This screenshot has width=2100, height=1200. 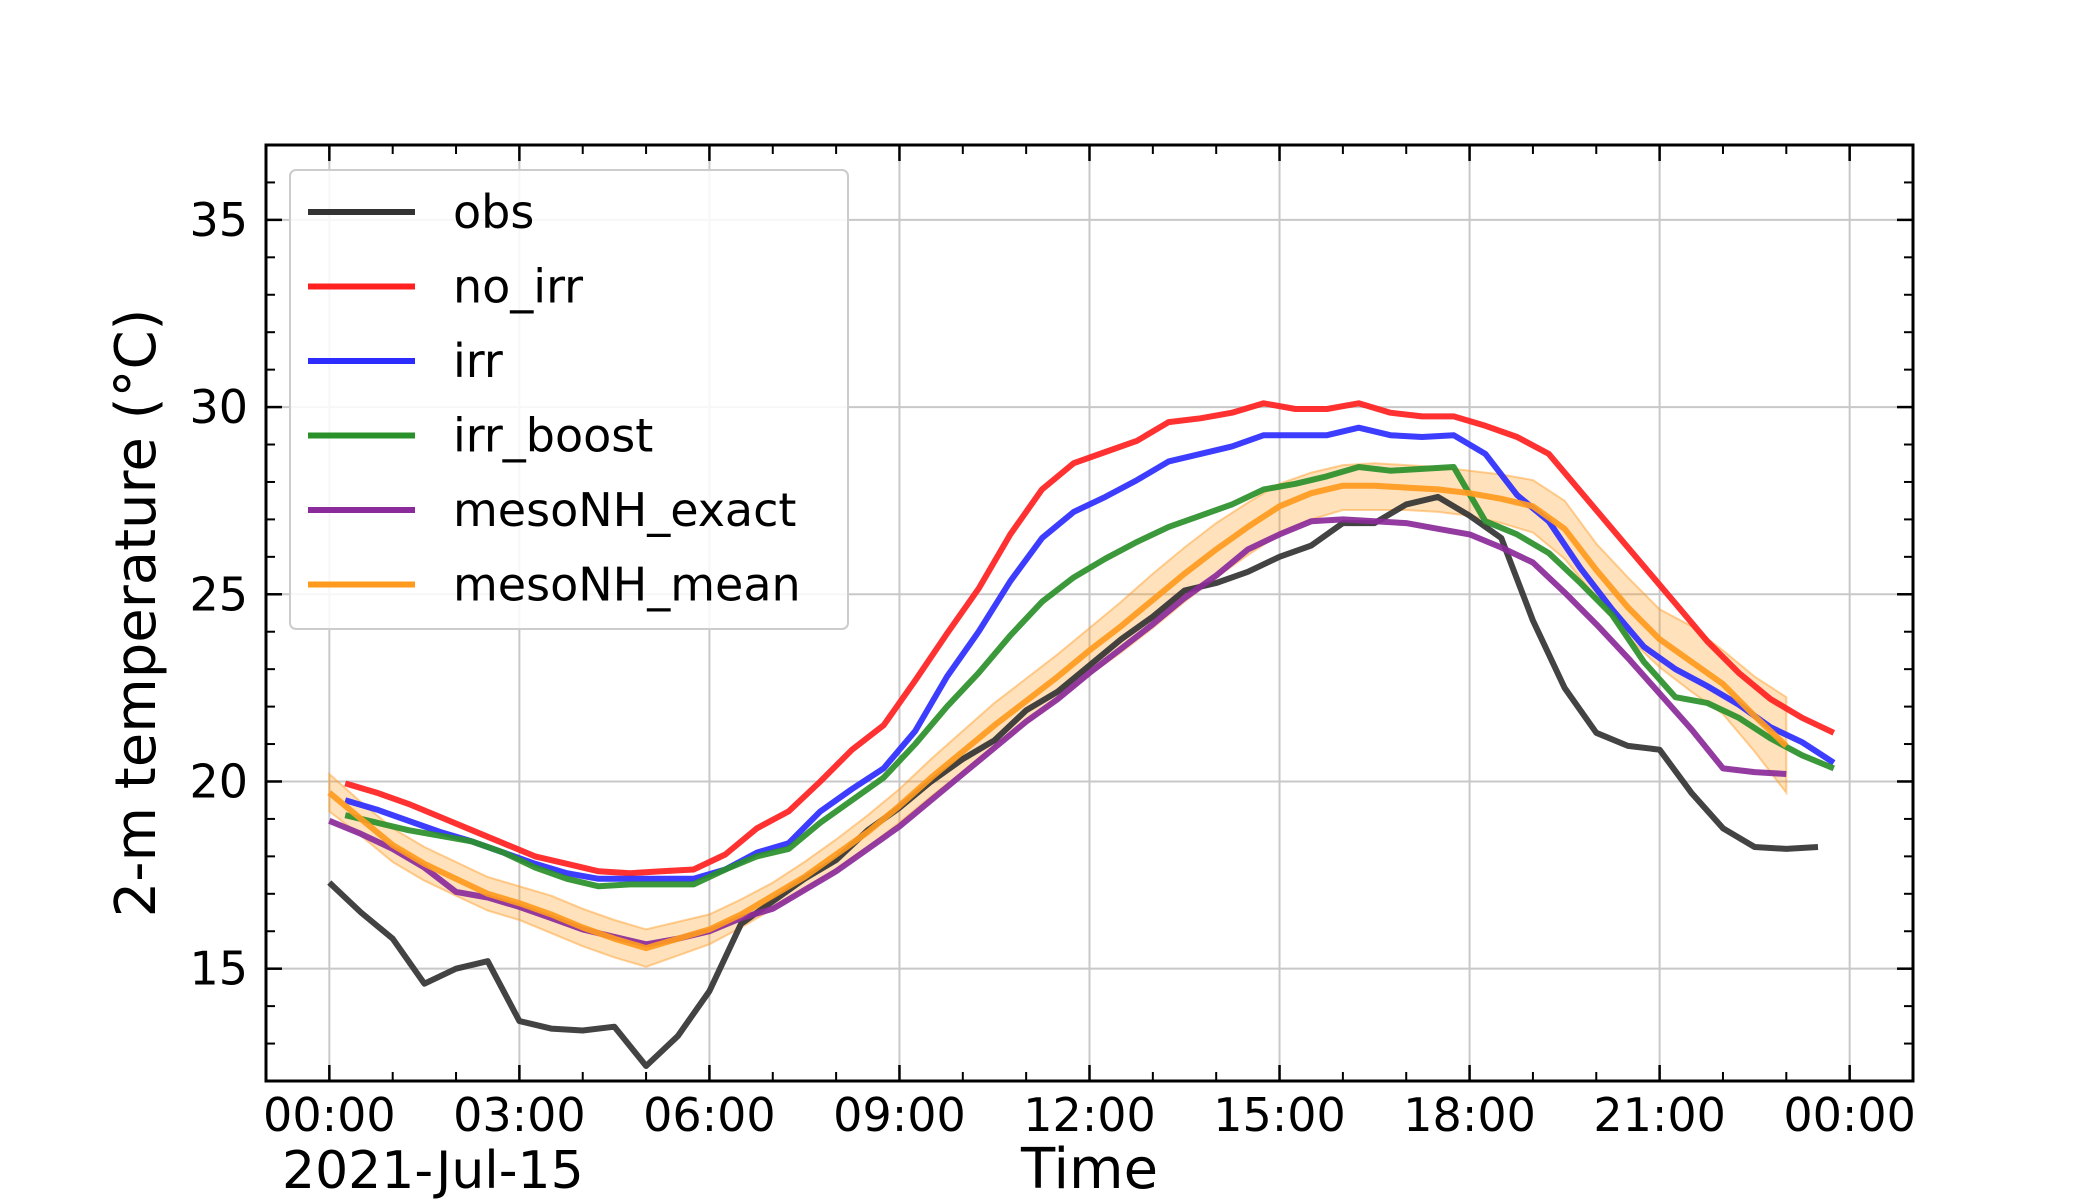 What do you see at coordinates (519, 1115) in the screenshot?
I see `x-tick-label: 03:00` at bounding box center [519, 1115].